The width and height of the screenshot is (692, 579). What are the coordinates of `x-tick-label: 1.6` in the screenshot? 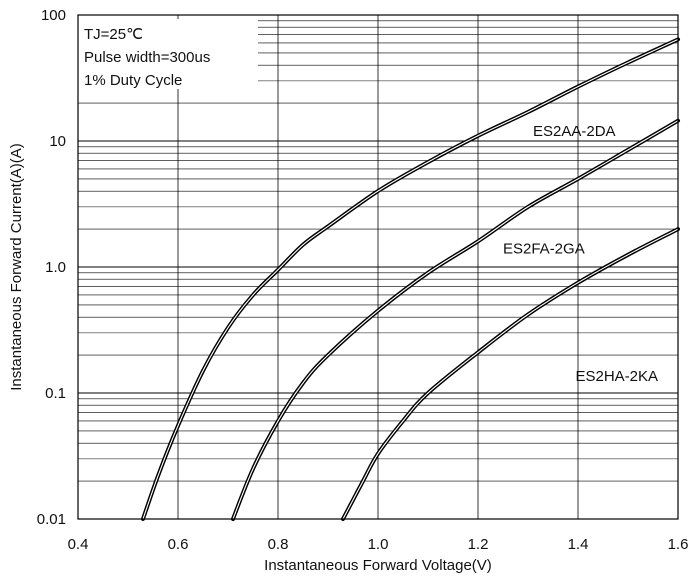 It's located at (678, 544).